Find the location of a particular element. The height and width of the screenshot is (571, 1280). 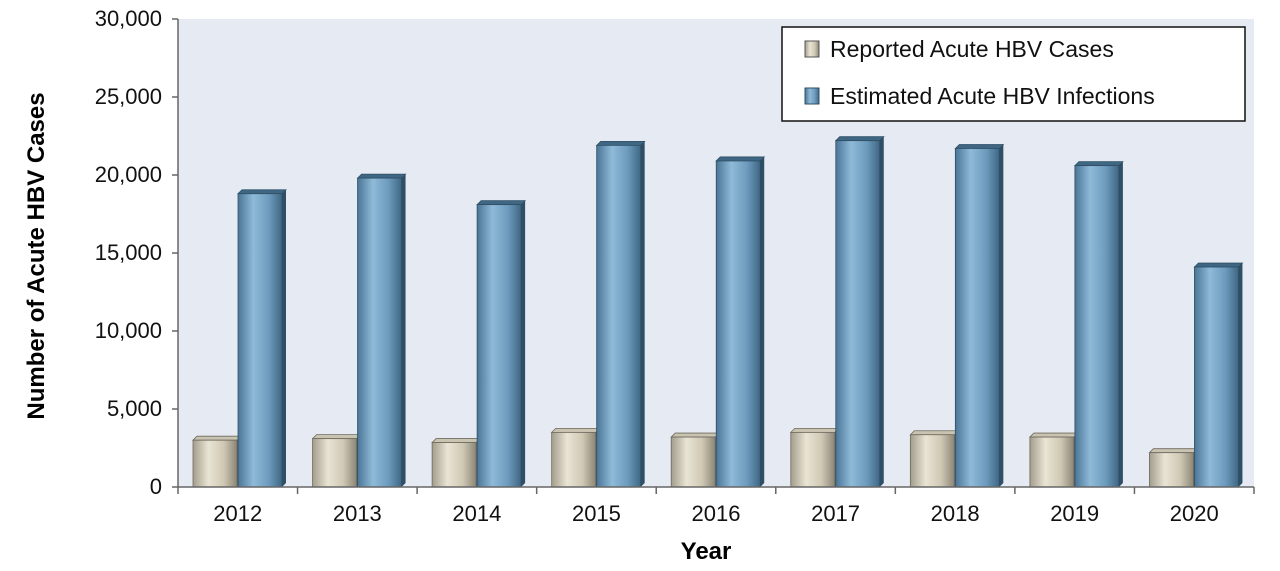

x-tick-label: 2013 is located at coordinates (357, 513).